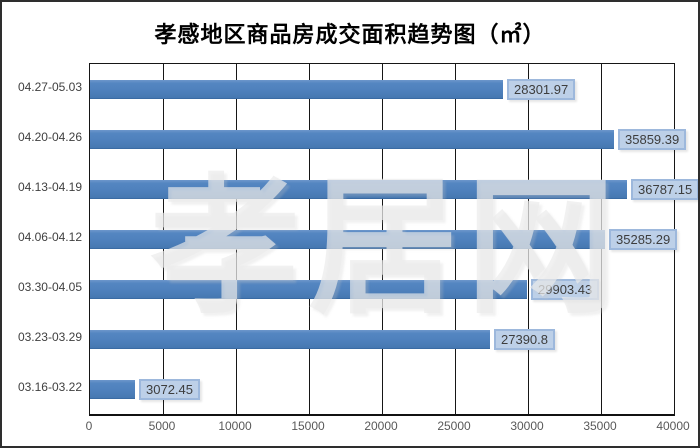 The width and height of the screenshot is (700, 448). Describe the element at coordinates (49, 187) in the screenshot. I see `category-label: 04.13-04.19` at that location.